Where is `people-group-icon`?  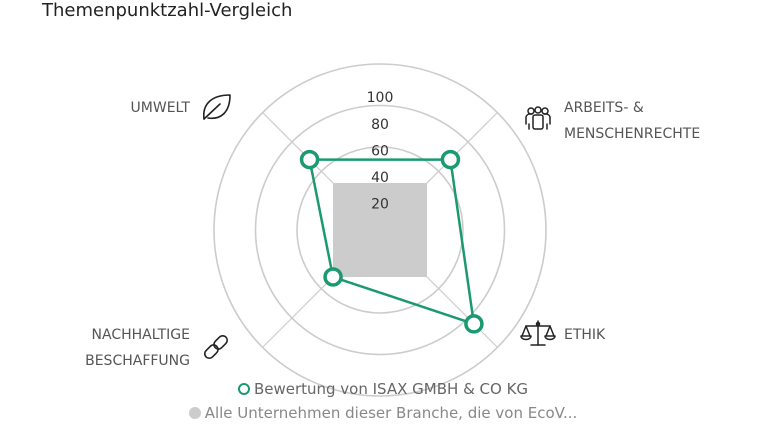 people-group-icon is located at coordinates (538, 118).